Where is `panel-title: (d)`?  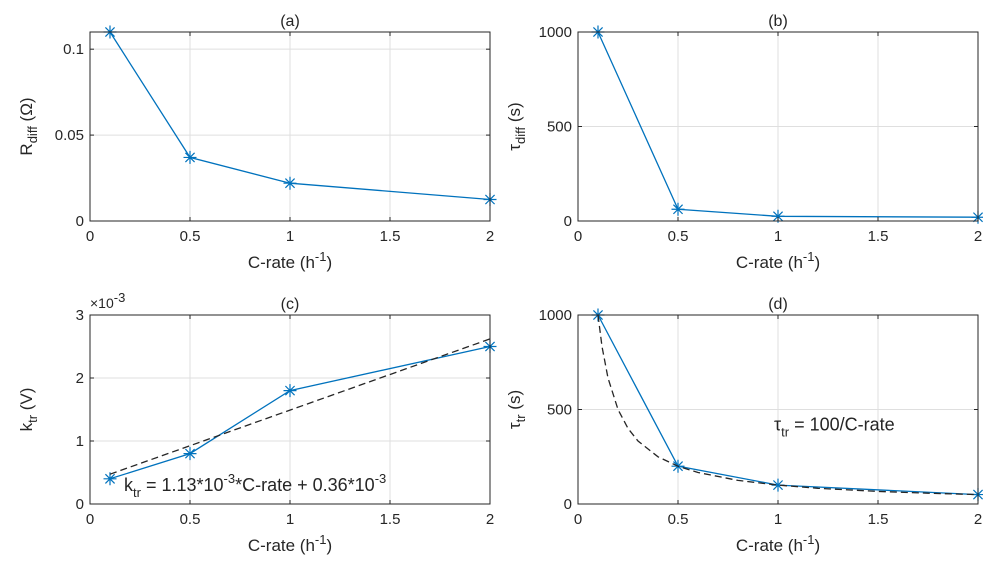
panel-title: (d) is located at coordinates (778, 304).